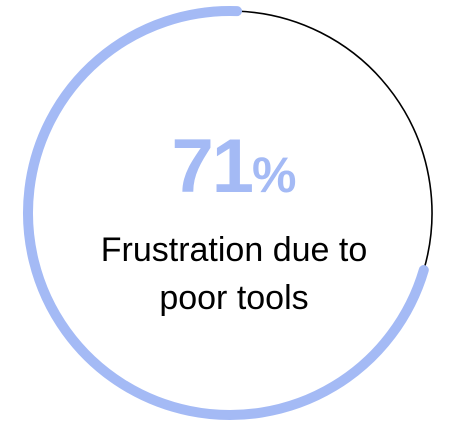  I want to click on caption-line-1: Frustration due to, so click(234, 250).